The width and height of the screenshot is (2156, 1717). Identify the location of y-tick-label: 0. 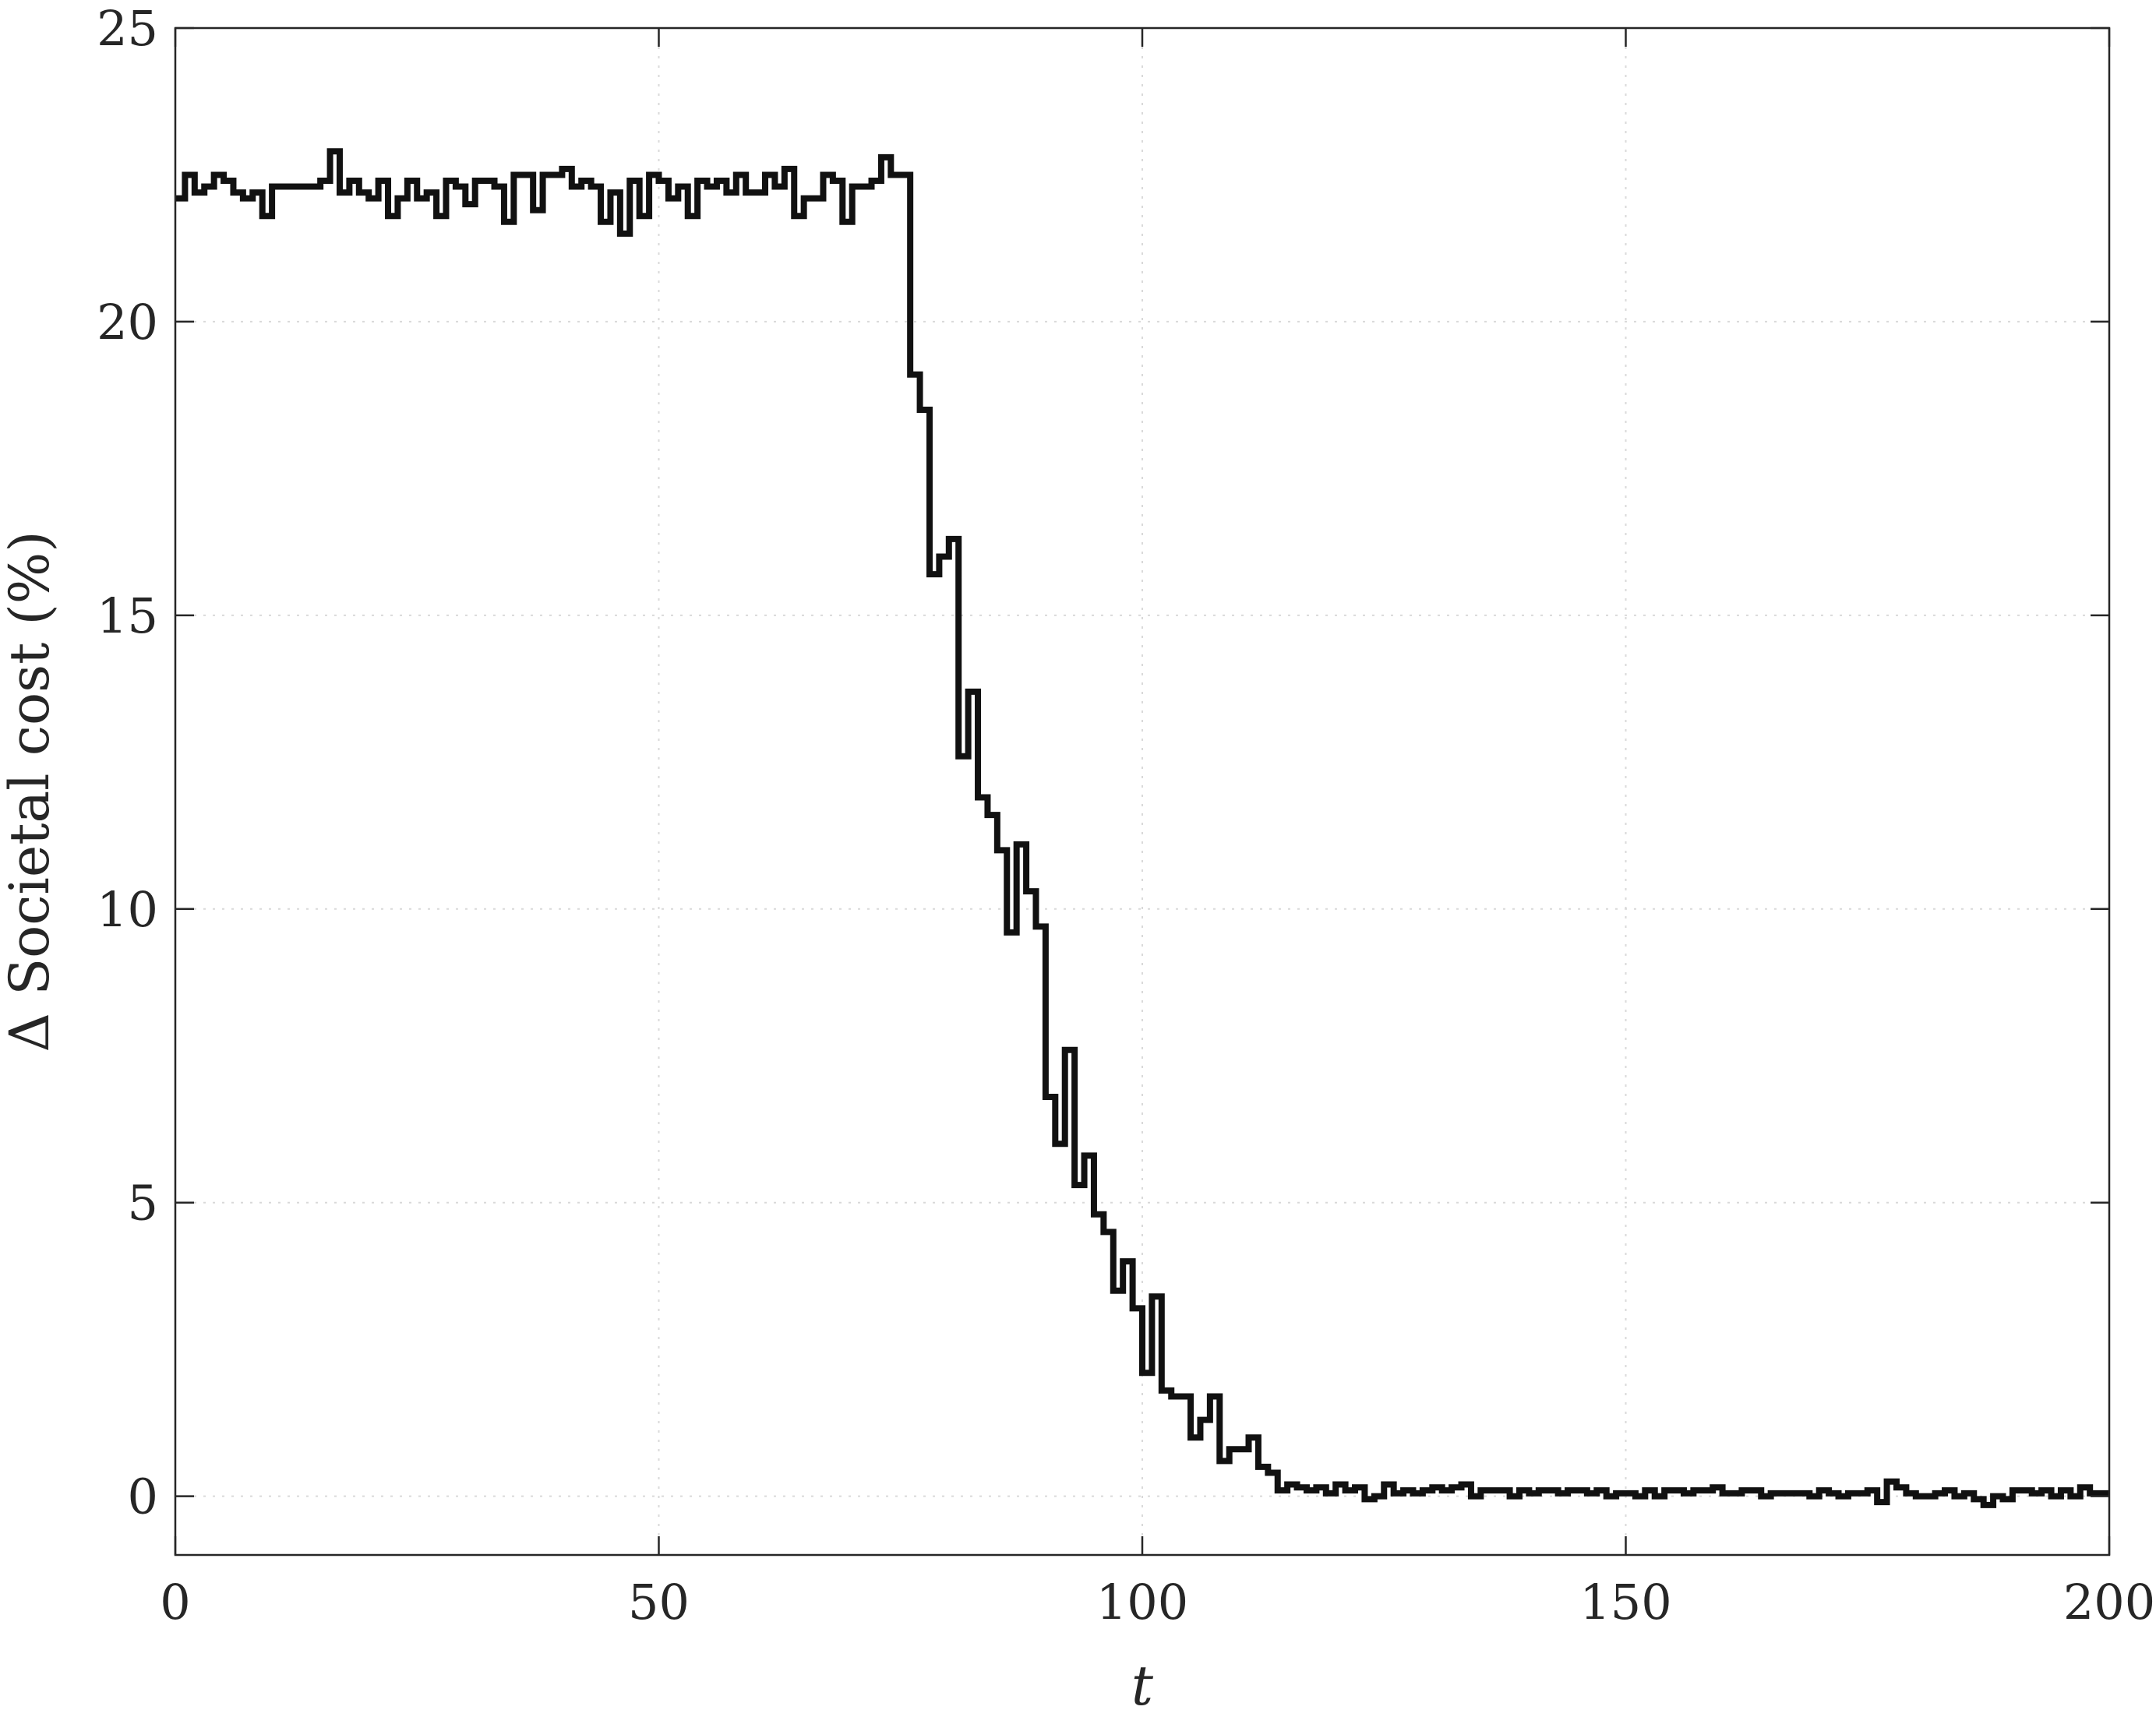
(143, 1496).